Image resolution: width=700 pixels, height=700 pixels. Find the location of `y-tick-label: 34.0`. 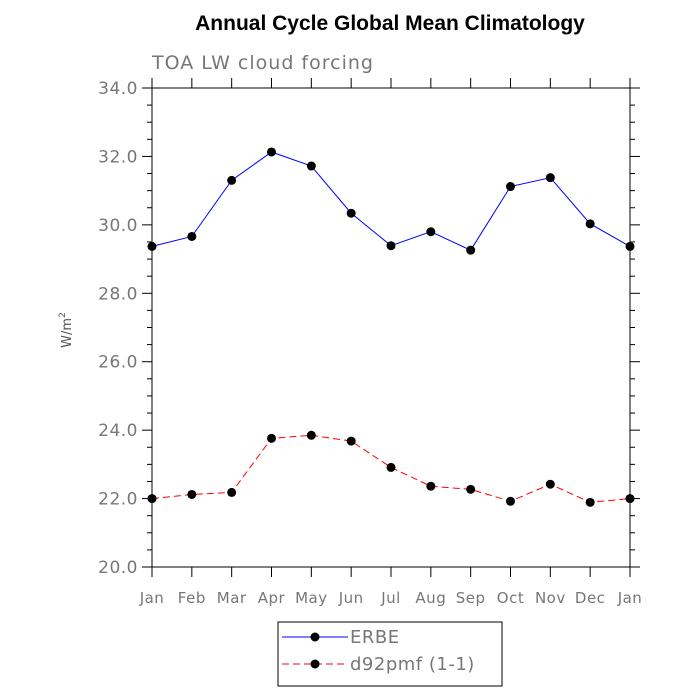

y-tick-label: 34.0 is located at coordinates (118, 89).